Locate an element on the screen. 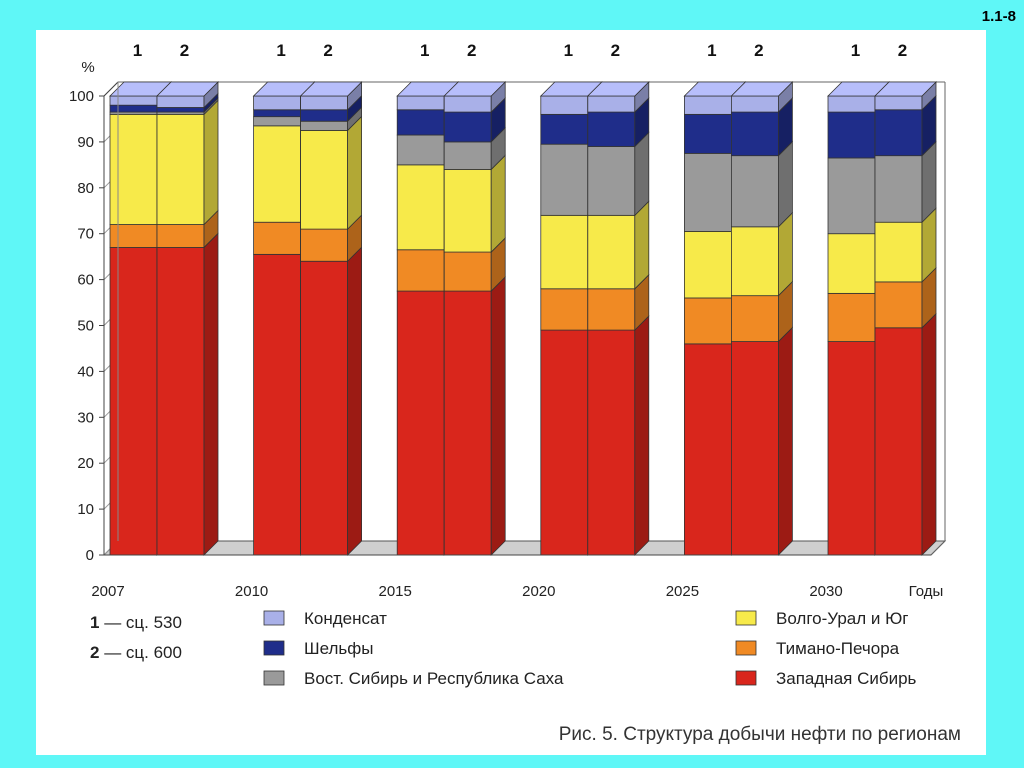  legend-label: Западная Сибирь is located at coordinates (846, 678).